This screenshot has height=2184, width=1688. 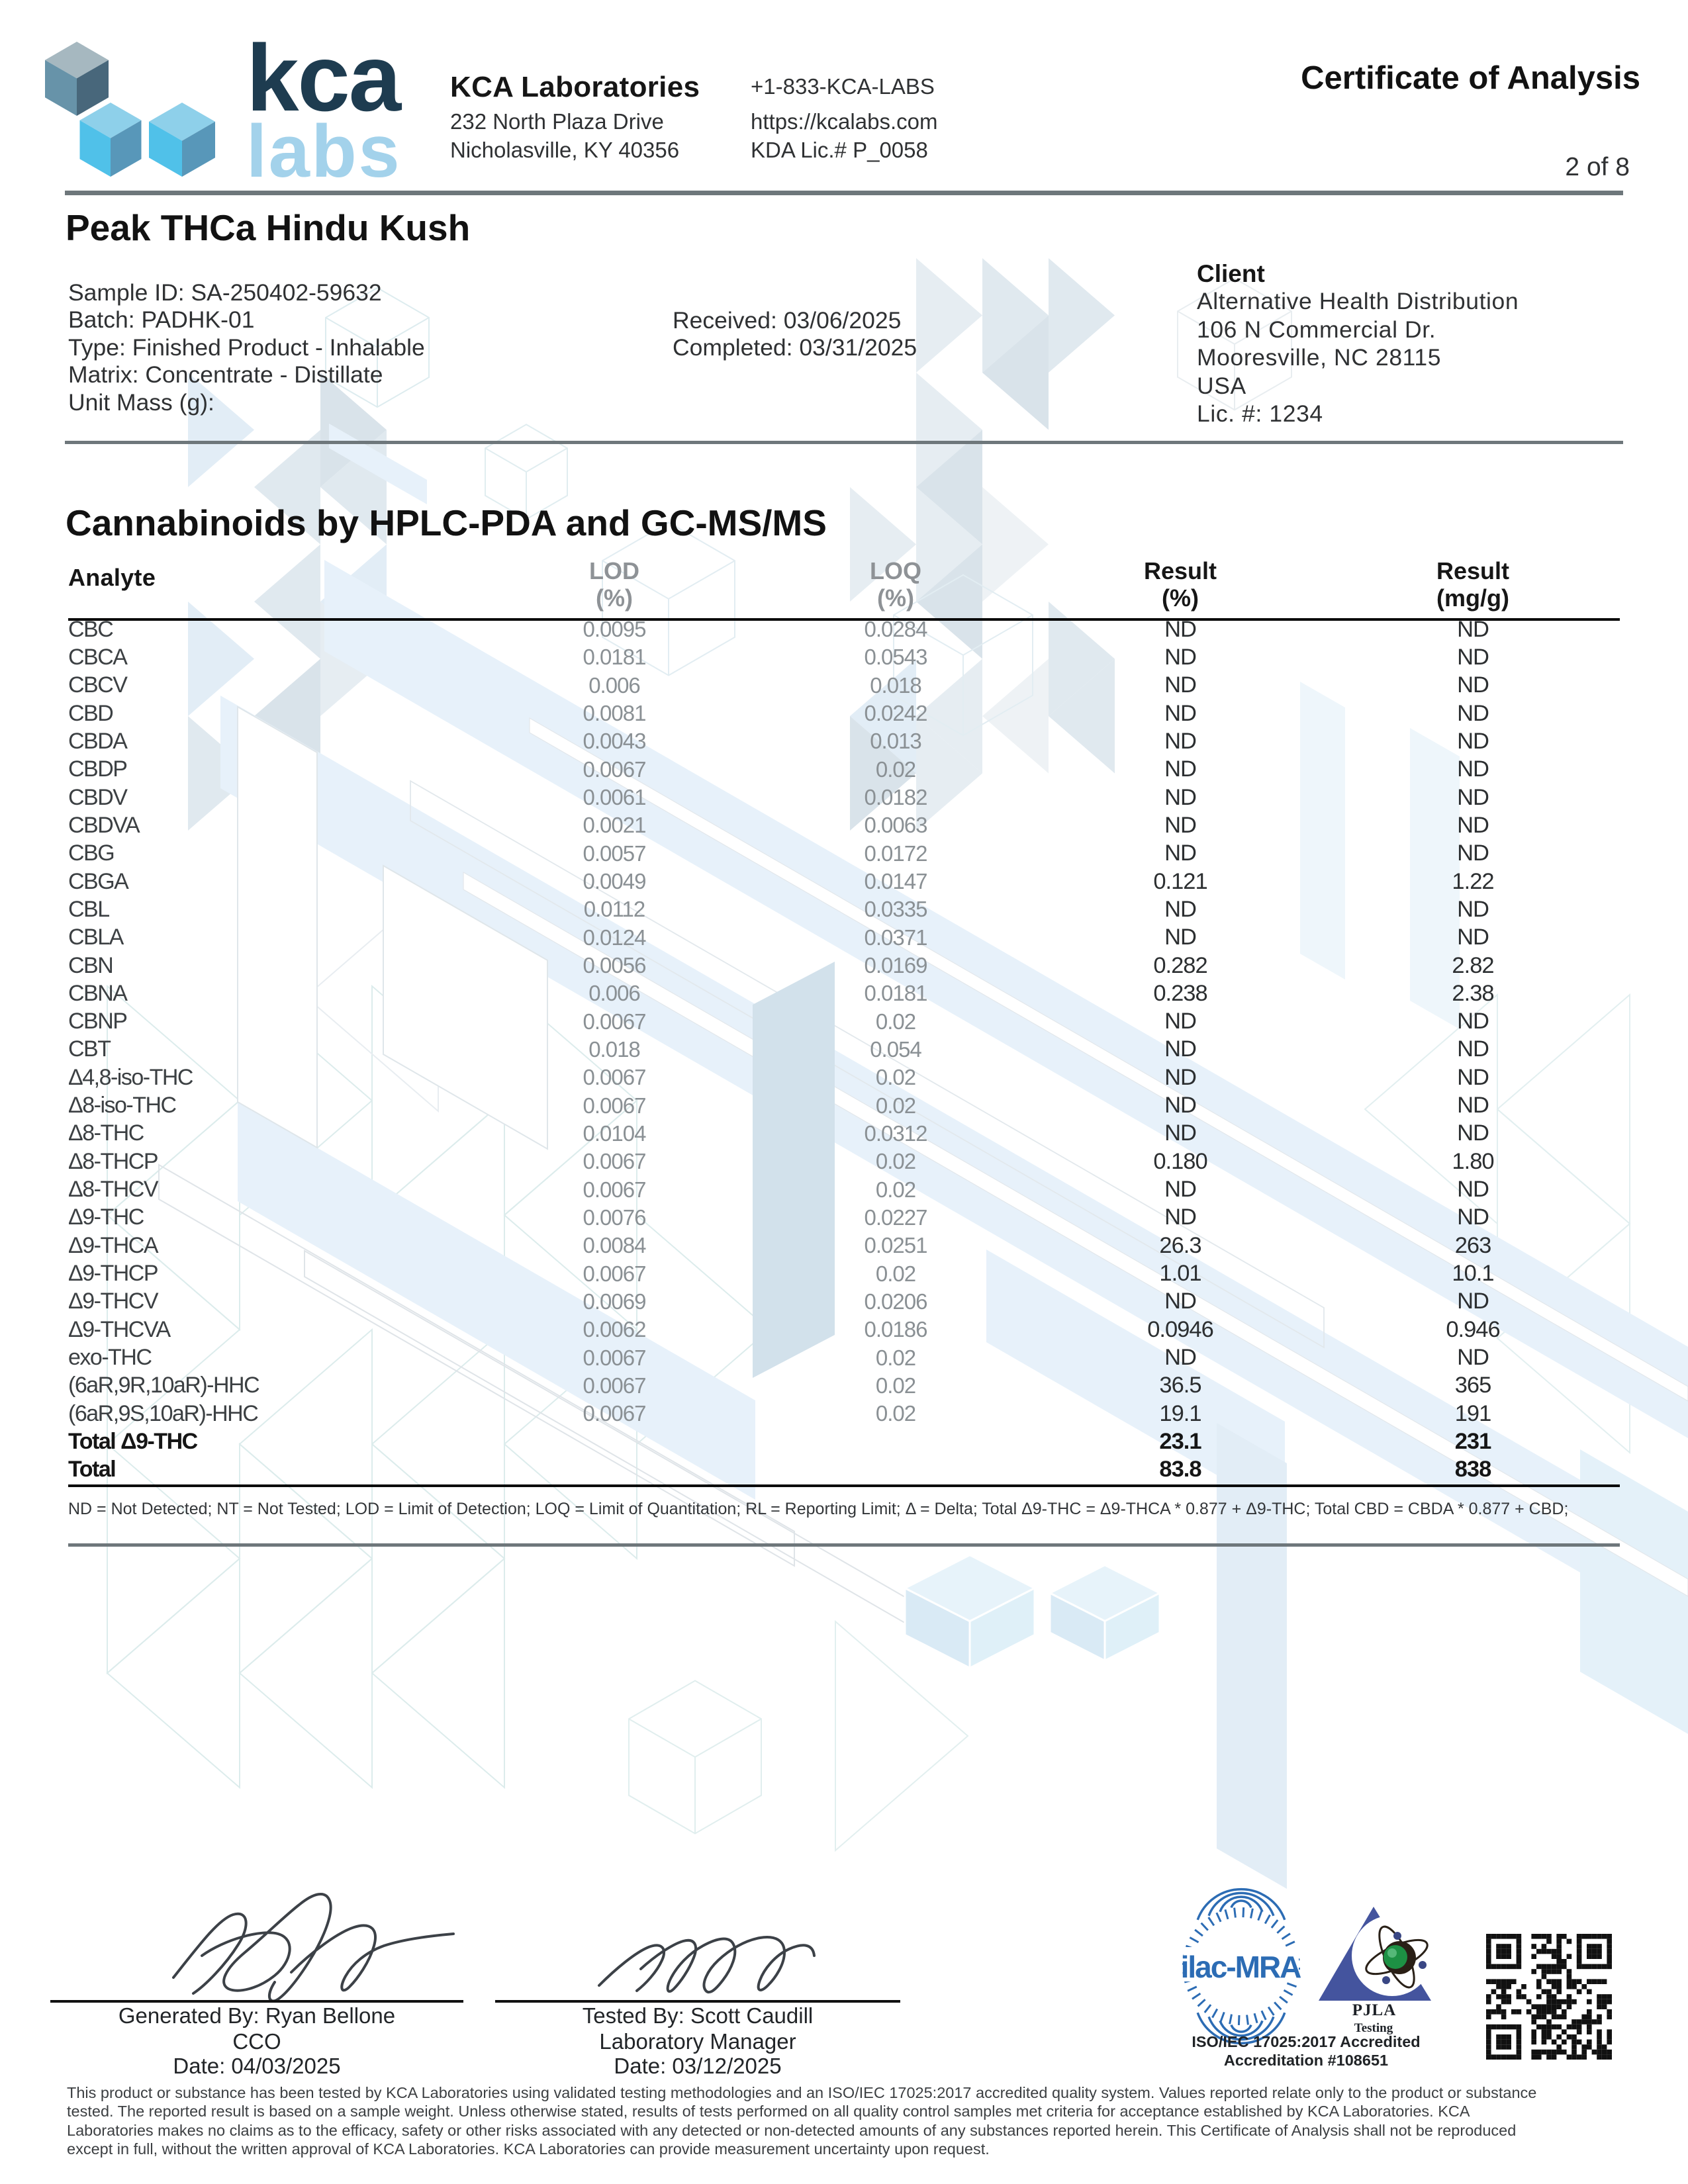 I want to click on svg-text: Testing, so click(x=1373, y=2028).